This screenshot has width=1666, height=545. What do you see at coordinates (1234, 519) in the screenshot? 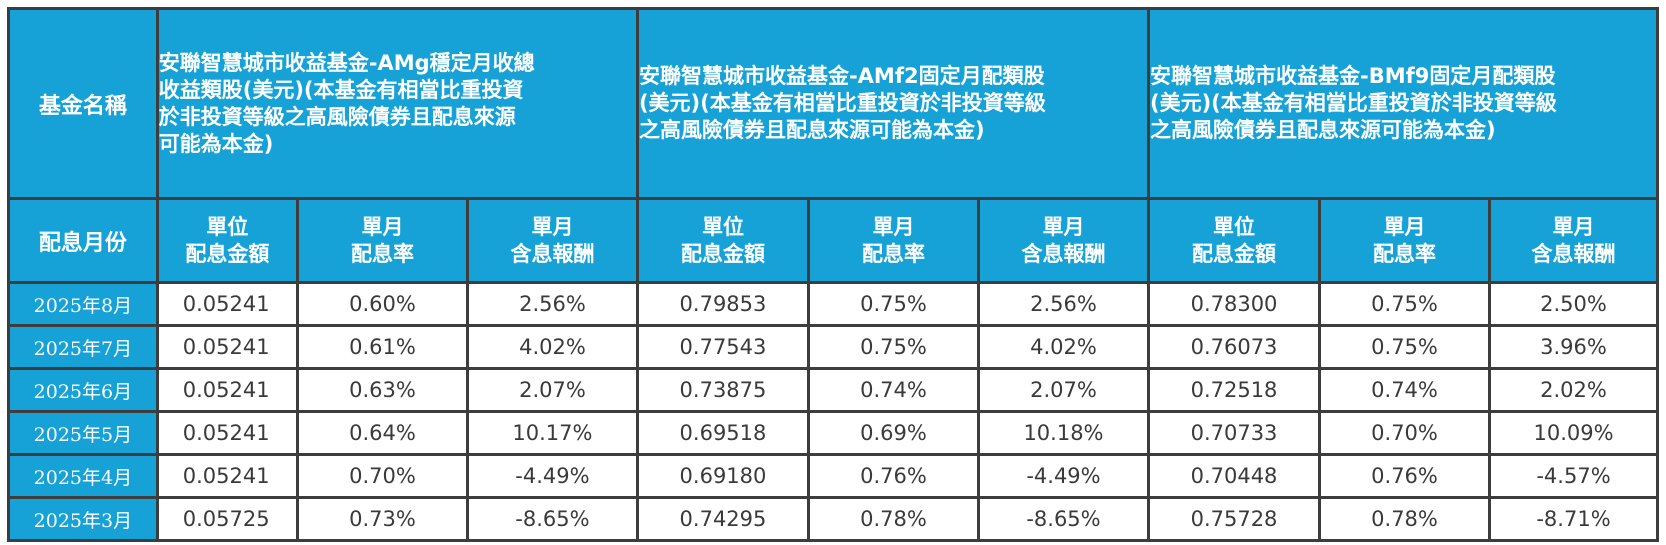
I see `value-cell: 0.75728` at bounding box center [1234, 519].